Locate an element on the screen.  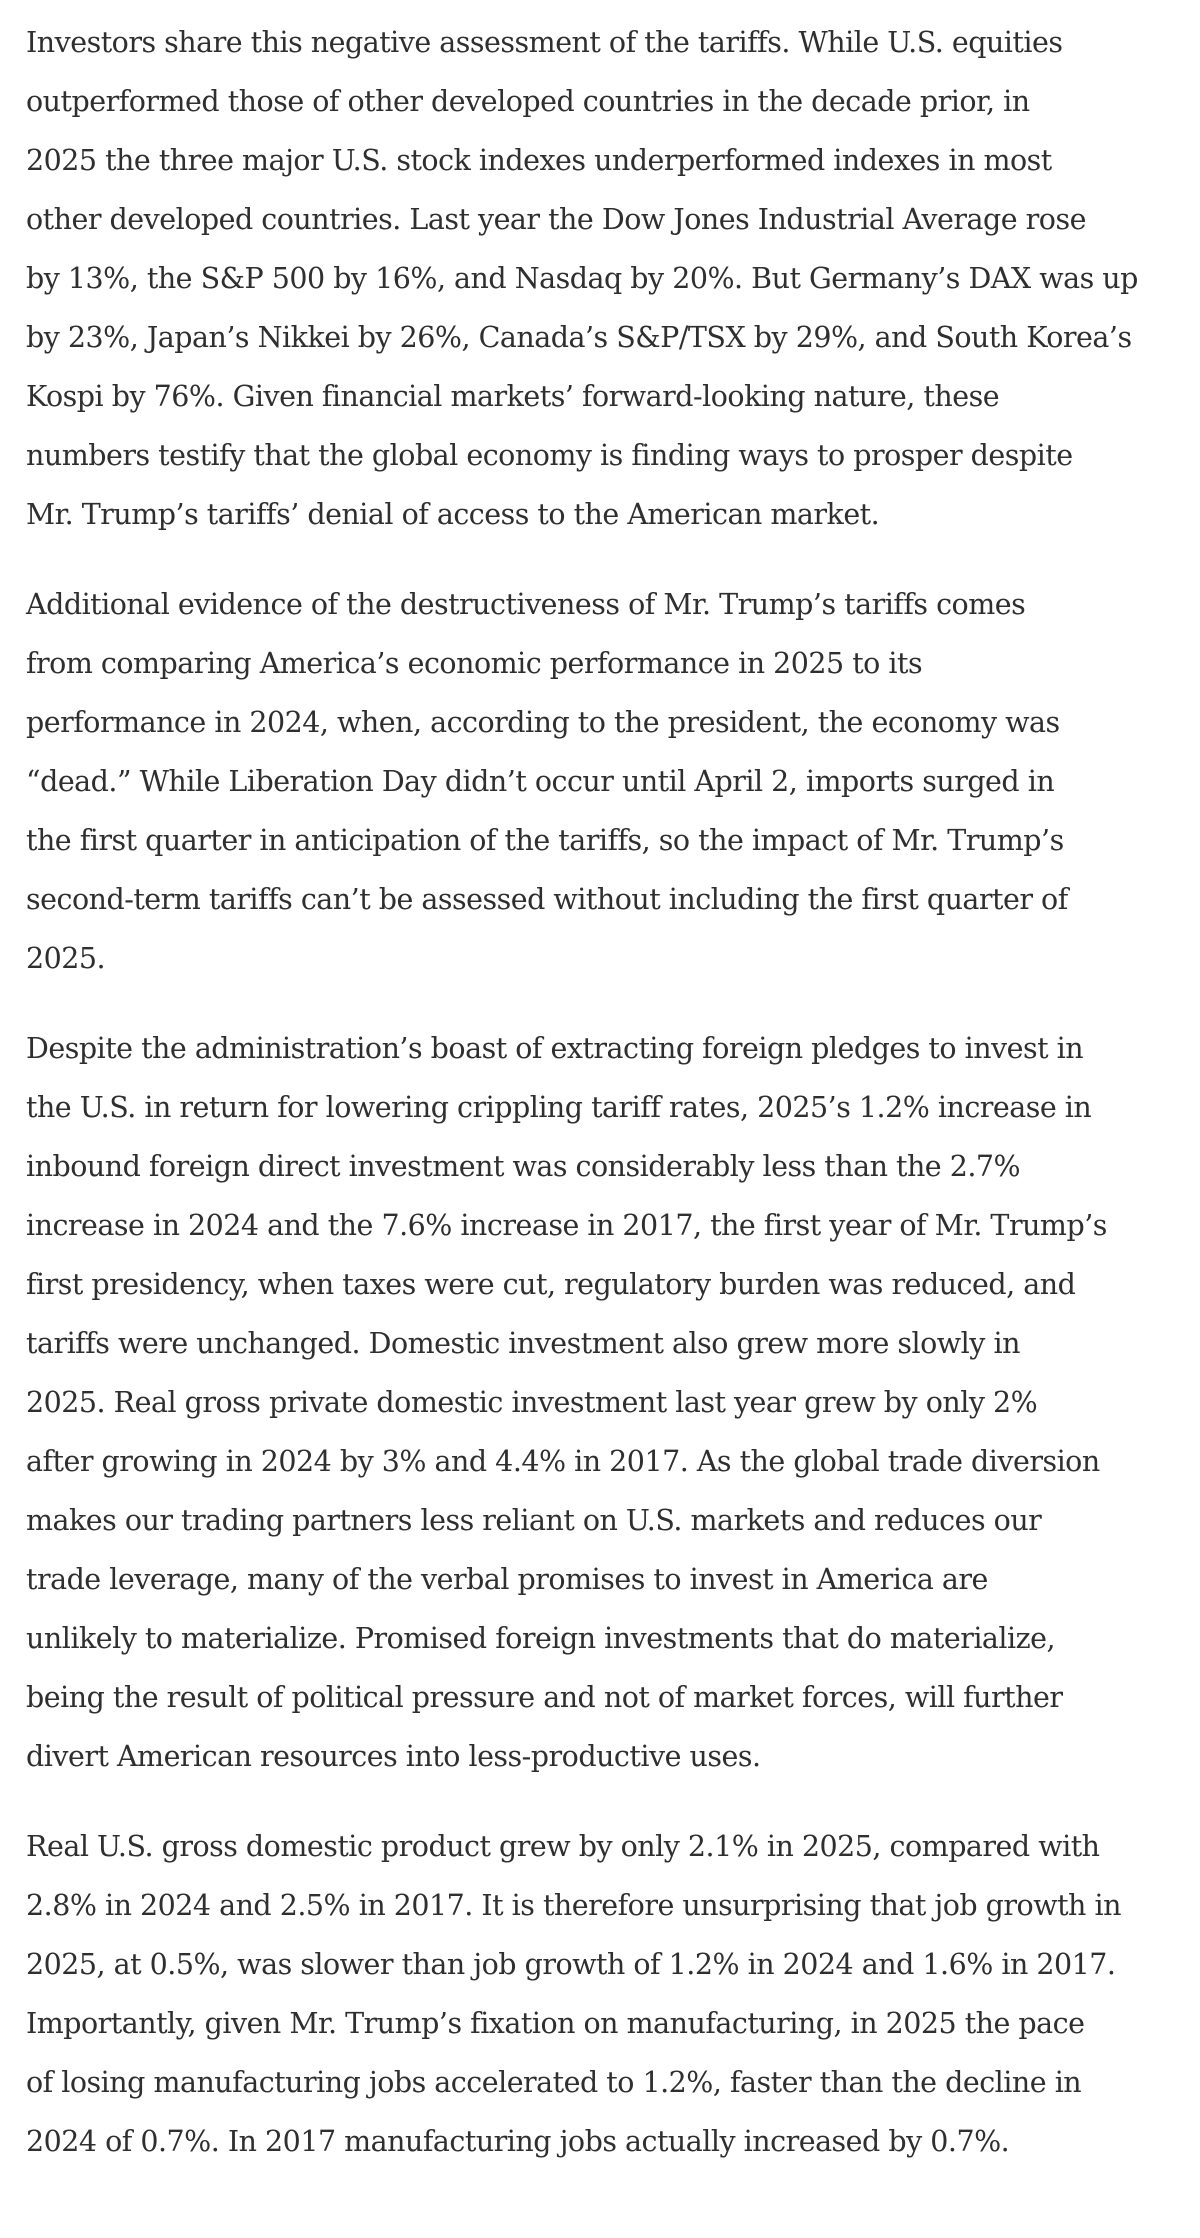
paragraph-line: 2025. is located at coordinates (66, 958).